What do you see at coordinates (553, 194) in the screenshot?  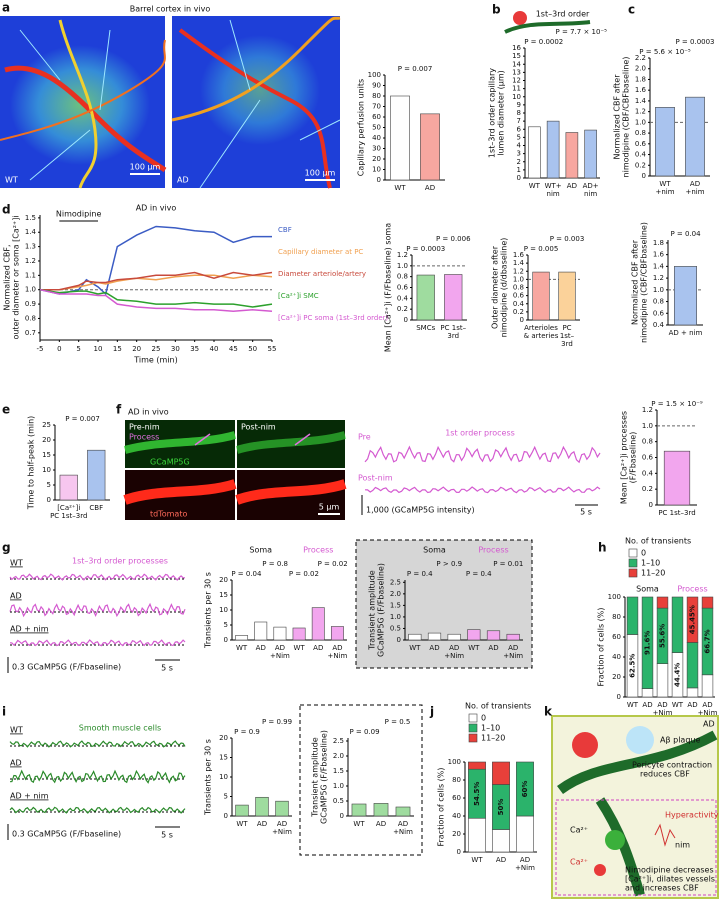 I see `x-tick-label: nim` at bounding box center [553, 194].